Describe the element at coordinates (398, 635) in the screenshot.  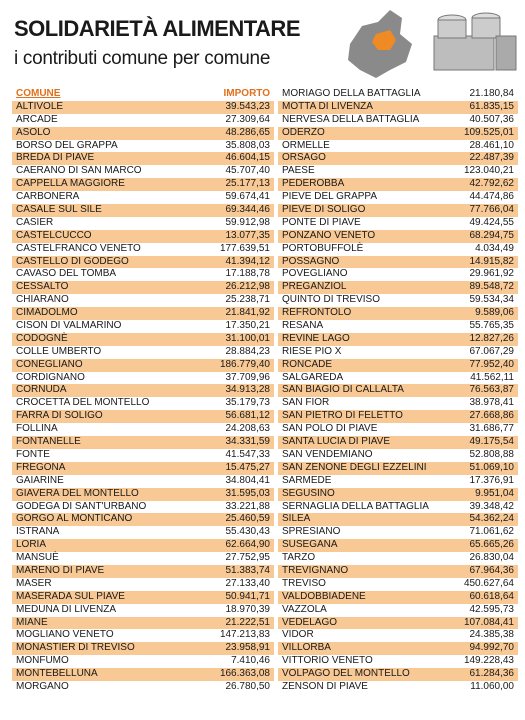
I see `table-row: VIDOR 24.385,38` at that location.